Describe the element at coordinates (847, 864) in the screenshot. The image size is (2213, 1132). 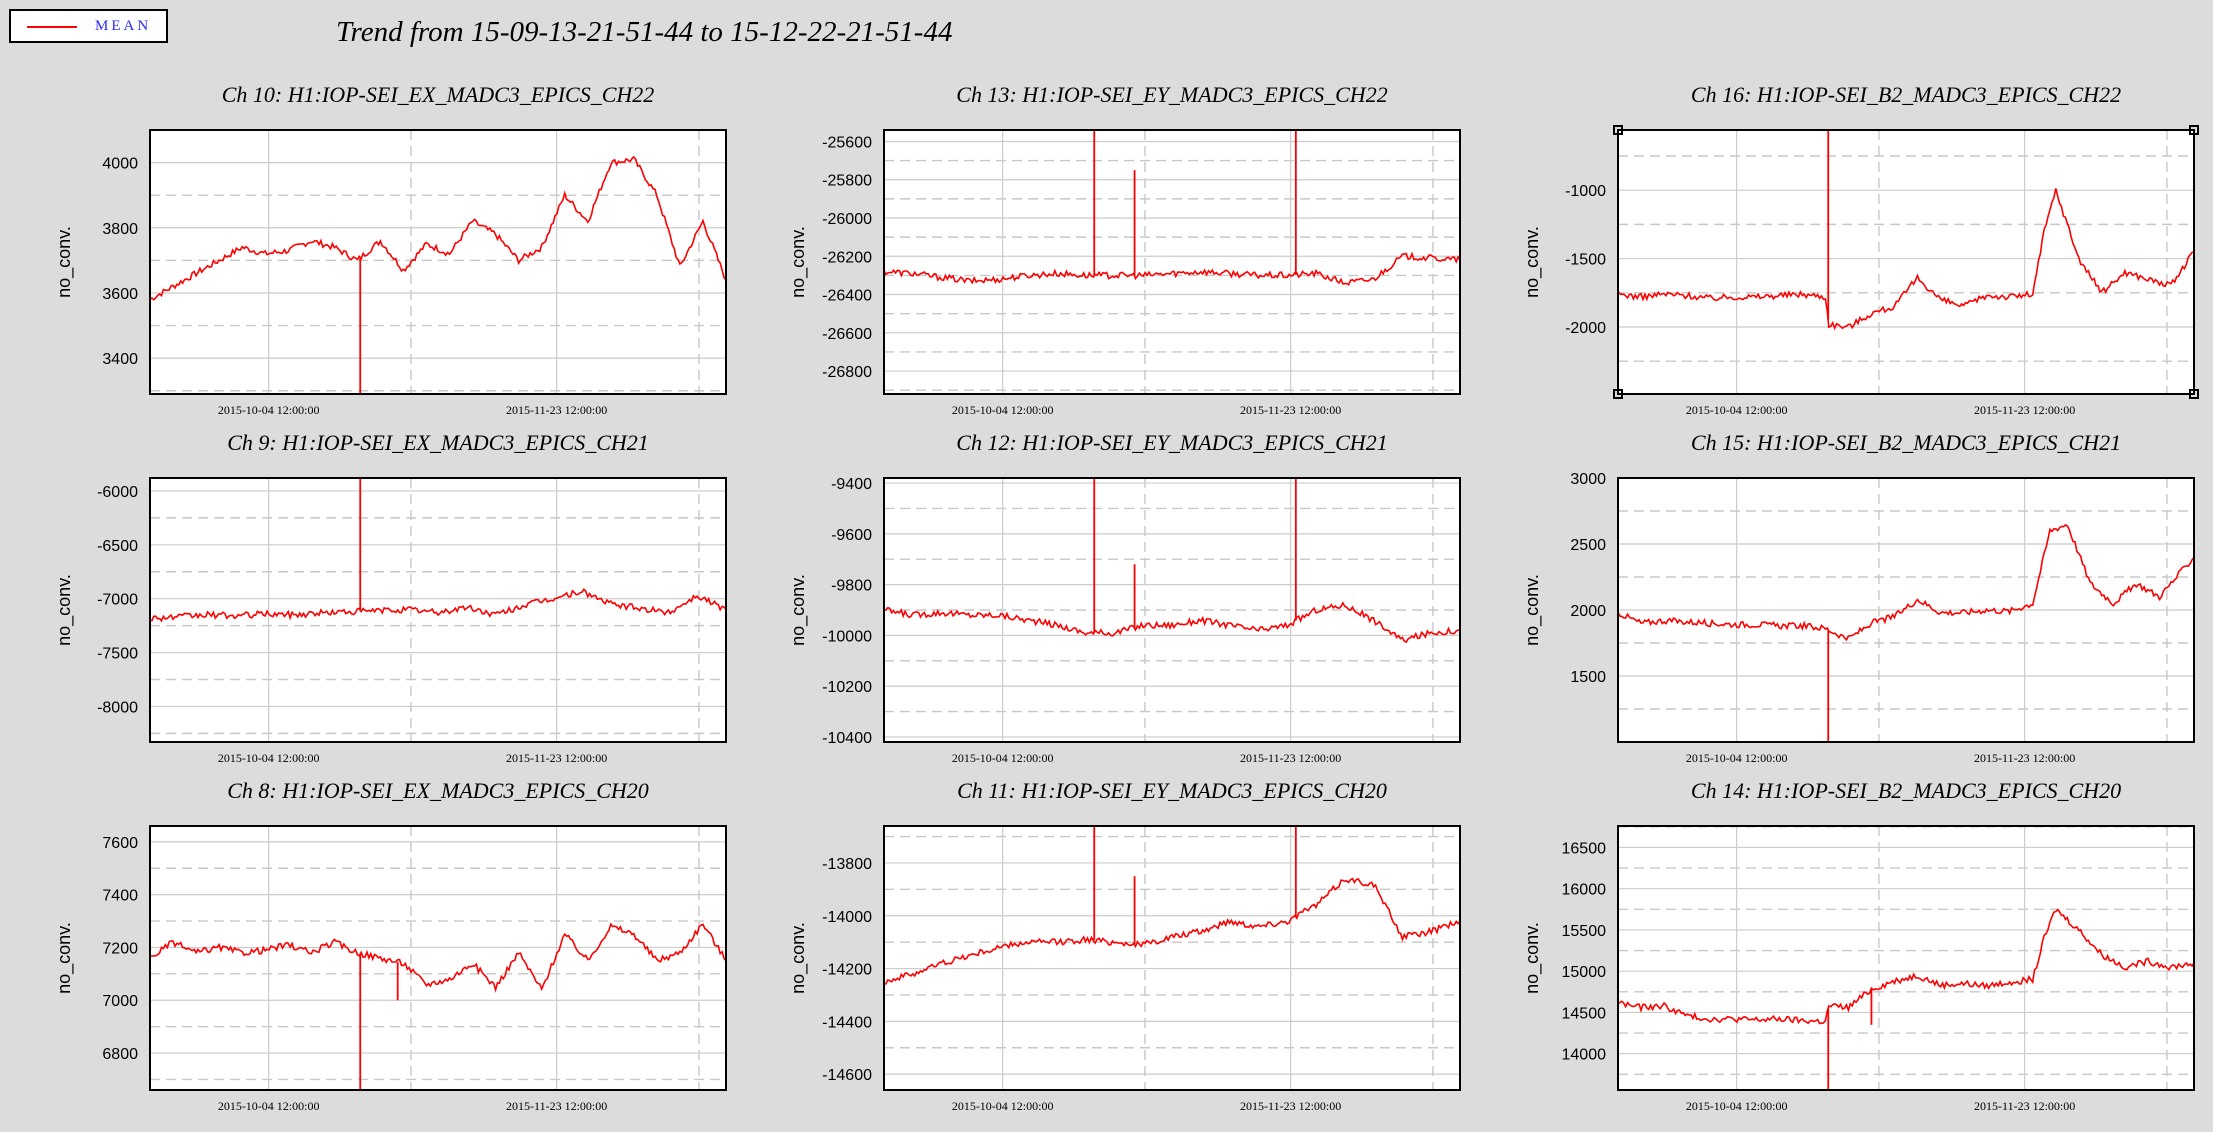
I see `y-tick-label: -13800` at that location.